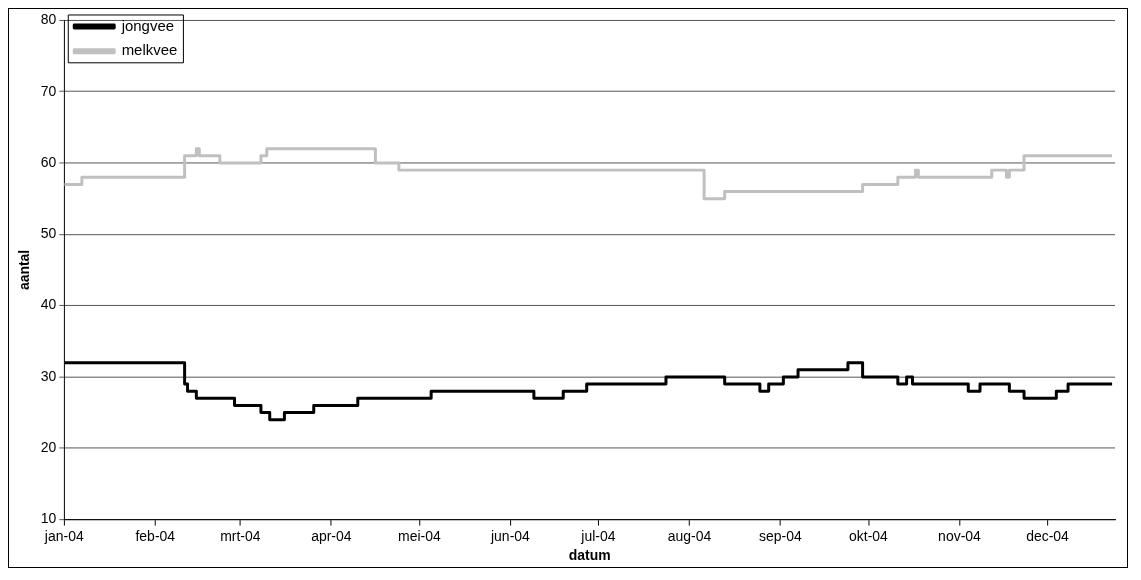 Image resolution: width=1141 pixels, height=580 pixels. Describe the element at coordinates (510, 535) in the screenshot. I see `x-tick-label: jun-04` at that location.